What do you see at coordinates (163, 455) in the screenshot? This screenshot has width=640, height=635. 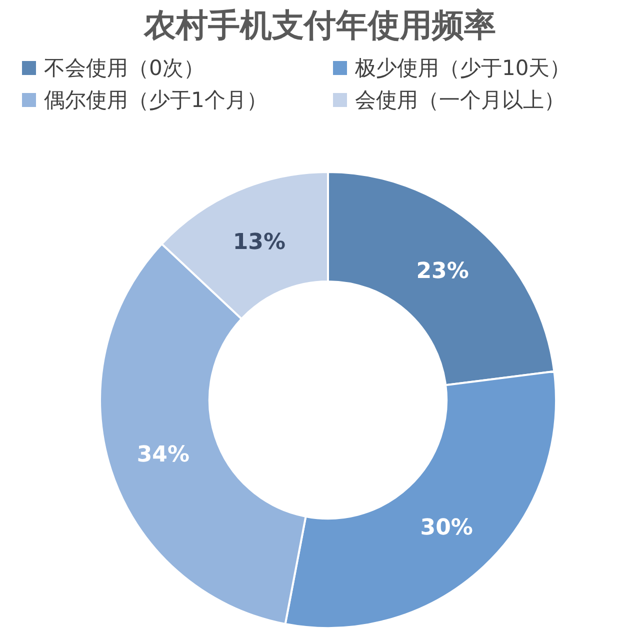 I see `data-label: 34%` at bounding box center [163, 455].